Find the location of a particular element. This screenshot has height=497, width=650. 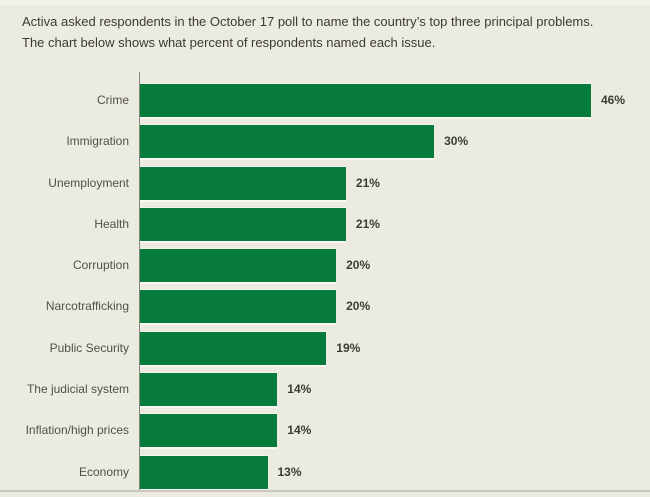

value-label: 46% is located at coordinates (613, 100).